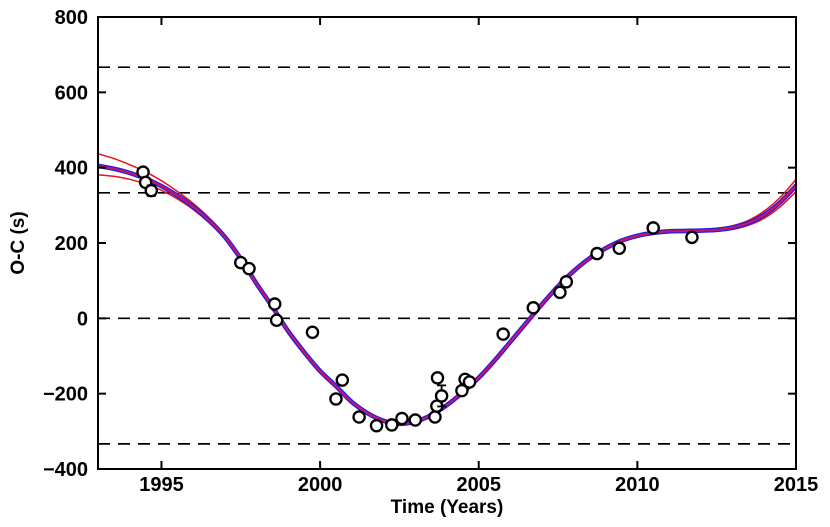  What do you see at coordinates (796, 485) in the screenshot?
I see `x-tick-label: 2015` at bounding box center [796, 485].